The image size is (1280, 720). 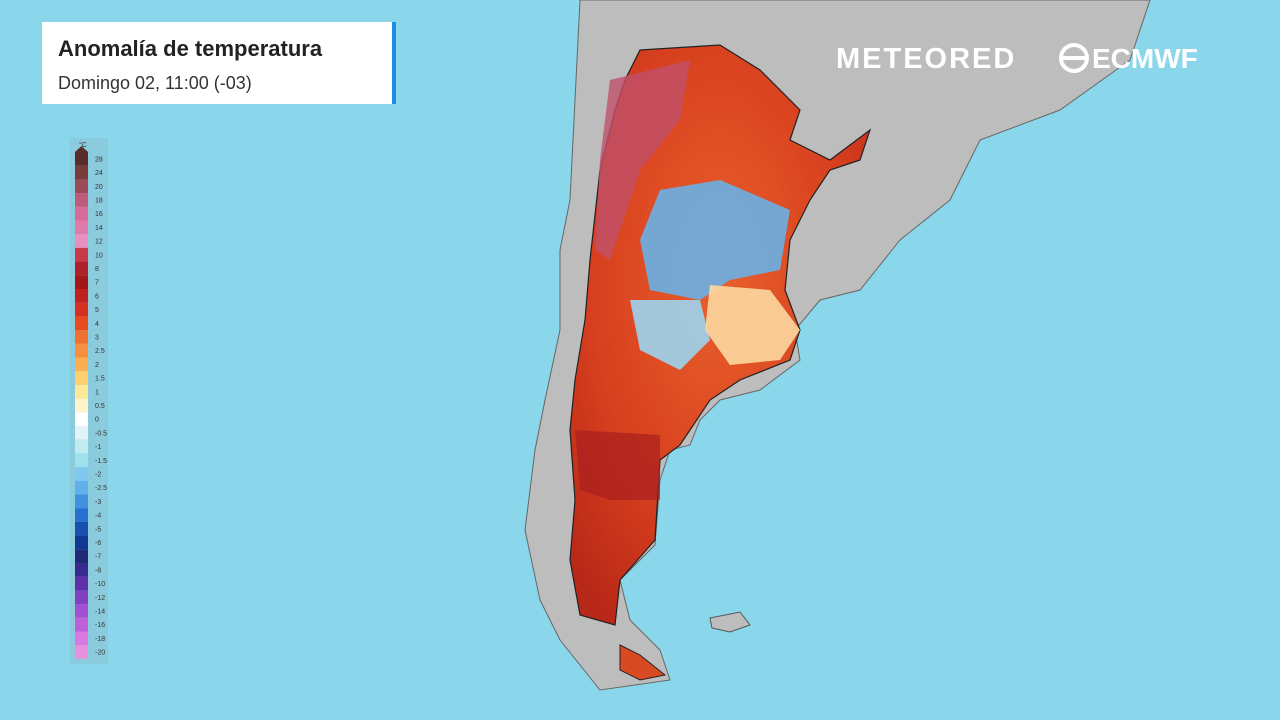 What do you see at coordinates (83, 145) in the screenshot?
I see `legend-unit: °C` at bounding box center [83, 145].